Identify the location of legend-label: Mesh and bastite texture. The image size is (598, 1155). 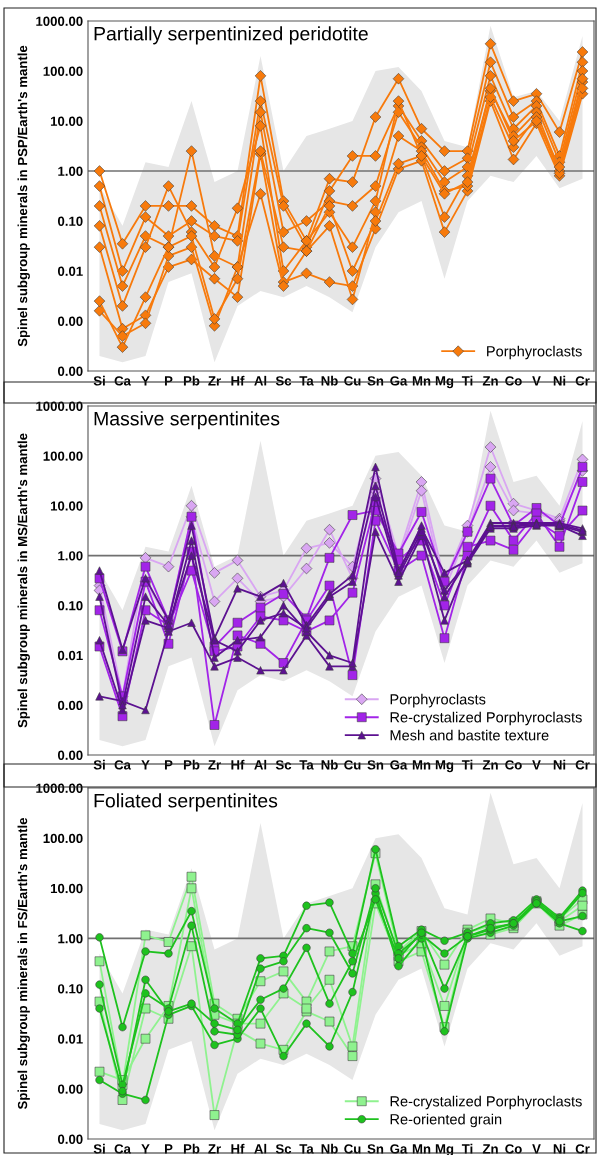
(469, 735).